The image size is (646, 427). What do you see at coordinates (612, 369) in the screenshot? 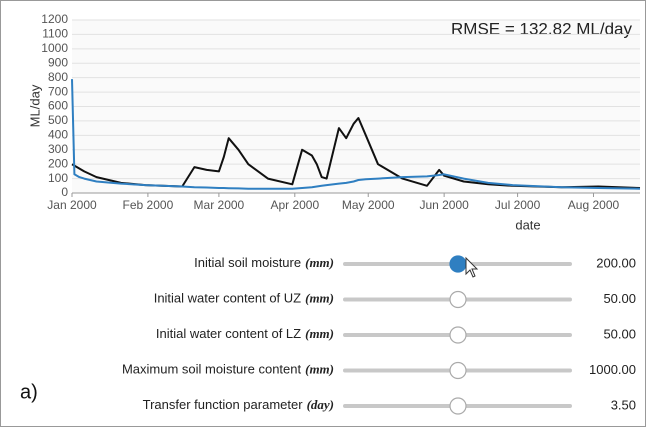
I see `control-value: 1000.00` at bounding box center [612, 369].